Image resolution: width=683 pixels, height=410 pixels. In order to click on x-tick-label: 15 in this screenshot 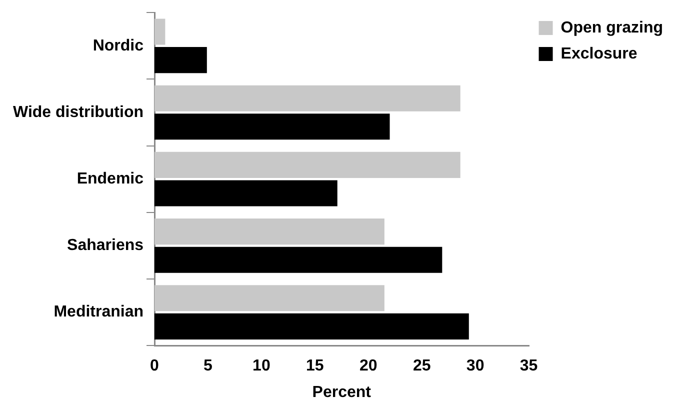, I will do `click(315, 366)`.